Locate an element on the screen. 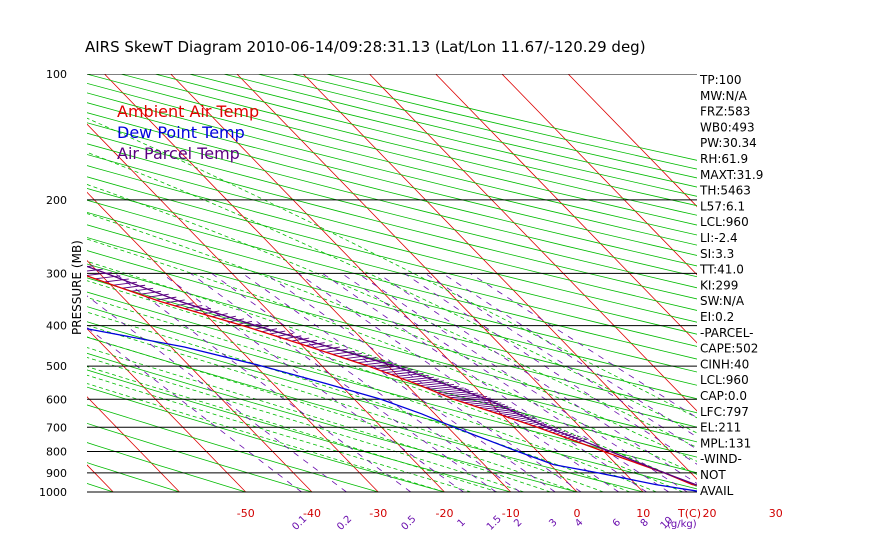 The image size is (870, 560). mixing-ratio-label: 6 is located at coordinates (617, 523).